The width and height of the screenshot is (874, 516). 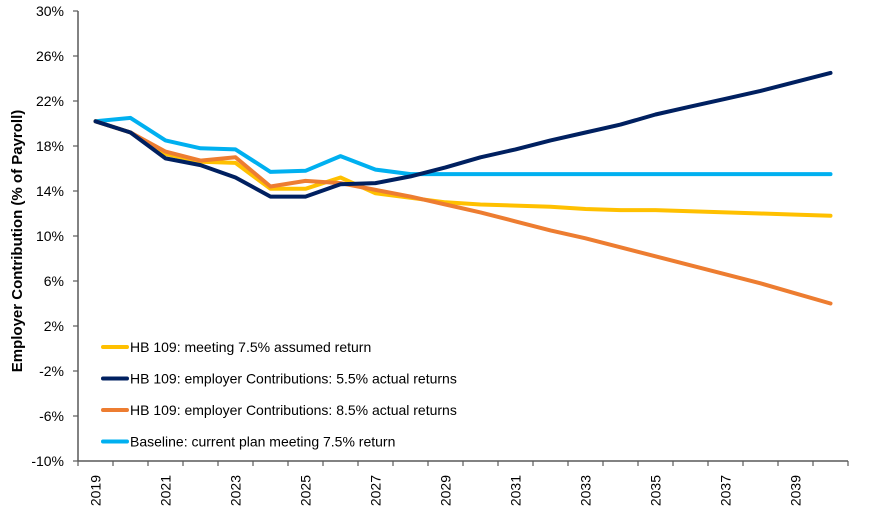 I want to click on y-tick-label: 22%, so click(x=50, y=101).